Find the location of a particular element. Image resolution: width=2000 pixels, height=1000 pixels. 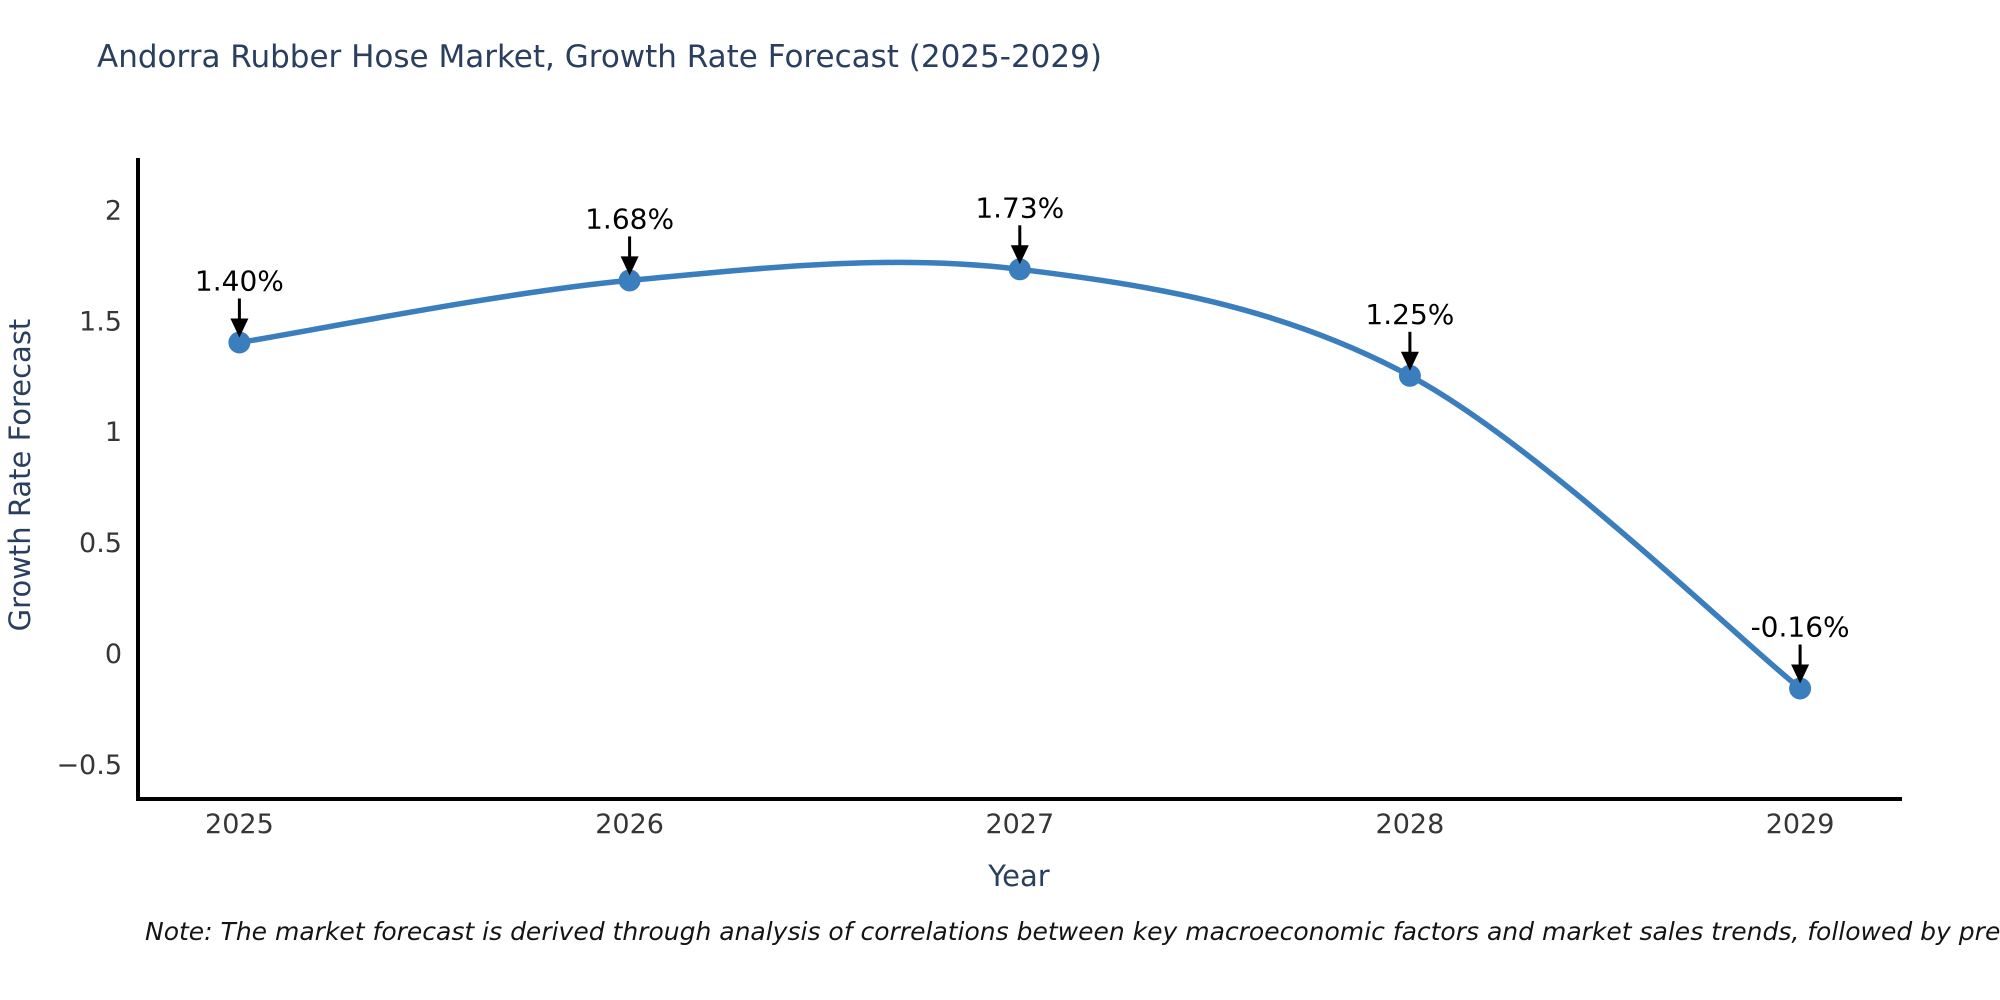

x-tick-label: 2025 is located at coordinates (239, 824).